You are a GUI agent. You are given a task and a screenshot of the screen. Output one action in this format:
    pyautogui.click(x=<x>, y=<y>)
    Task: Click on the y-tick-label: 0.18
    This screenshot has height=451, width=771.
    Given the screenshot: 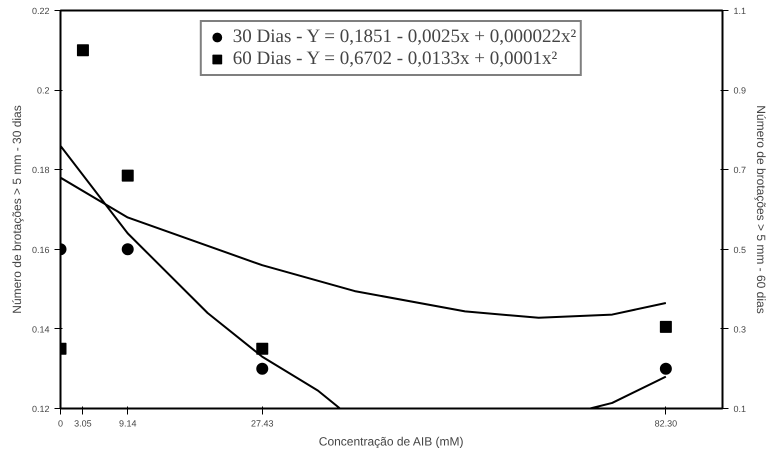 What is the action you would take?
    pyautogui.click(x=41, y=170)
    